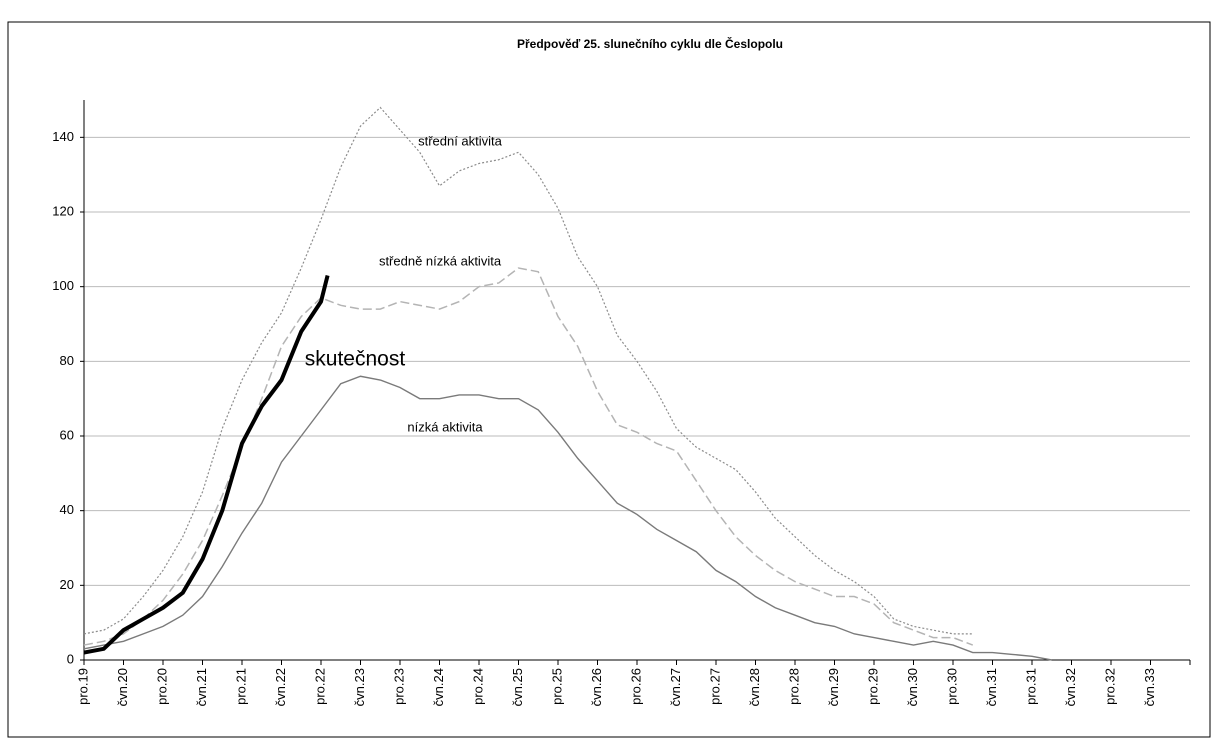 The image size is (1211, 738). I want to click on x-tick-label: čvn.33, so click(1149, 687).